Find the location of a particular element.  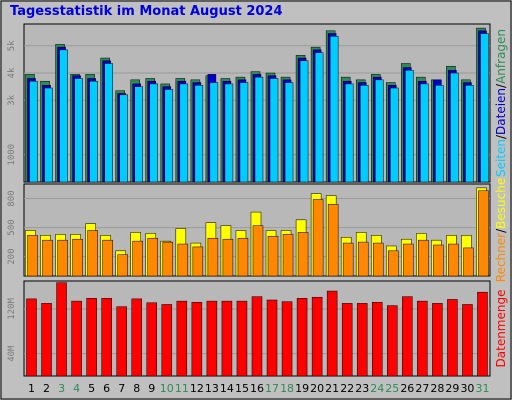

y-tick-label: 4k is located at coordinates (12, 72).